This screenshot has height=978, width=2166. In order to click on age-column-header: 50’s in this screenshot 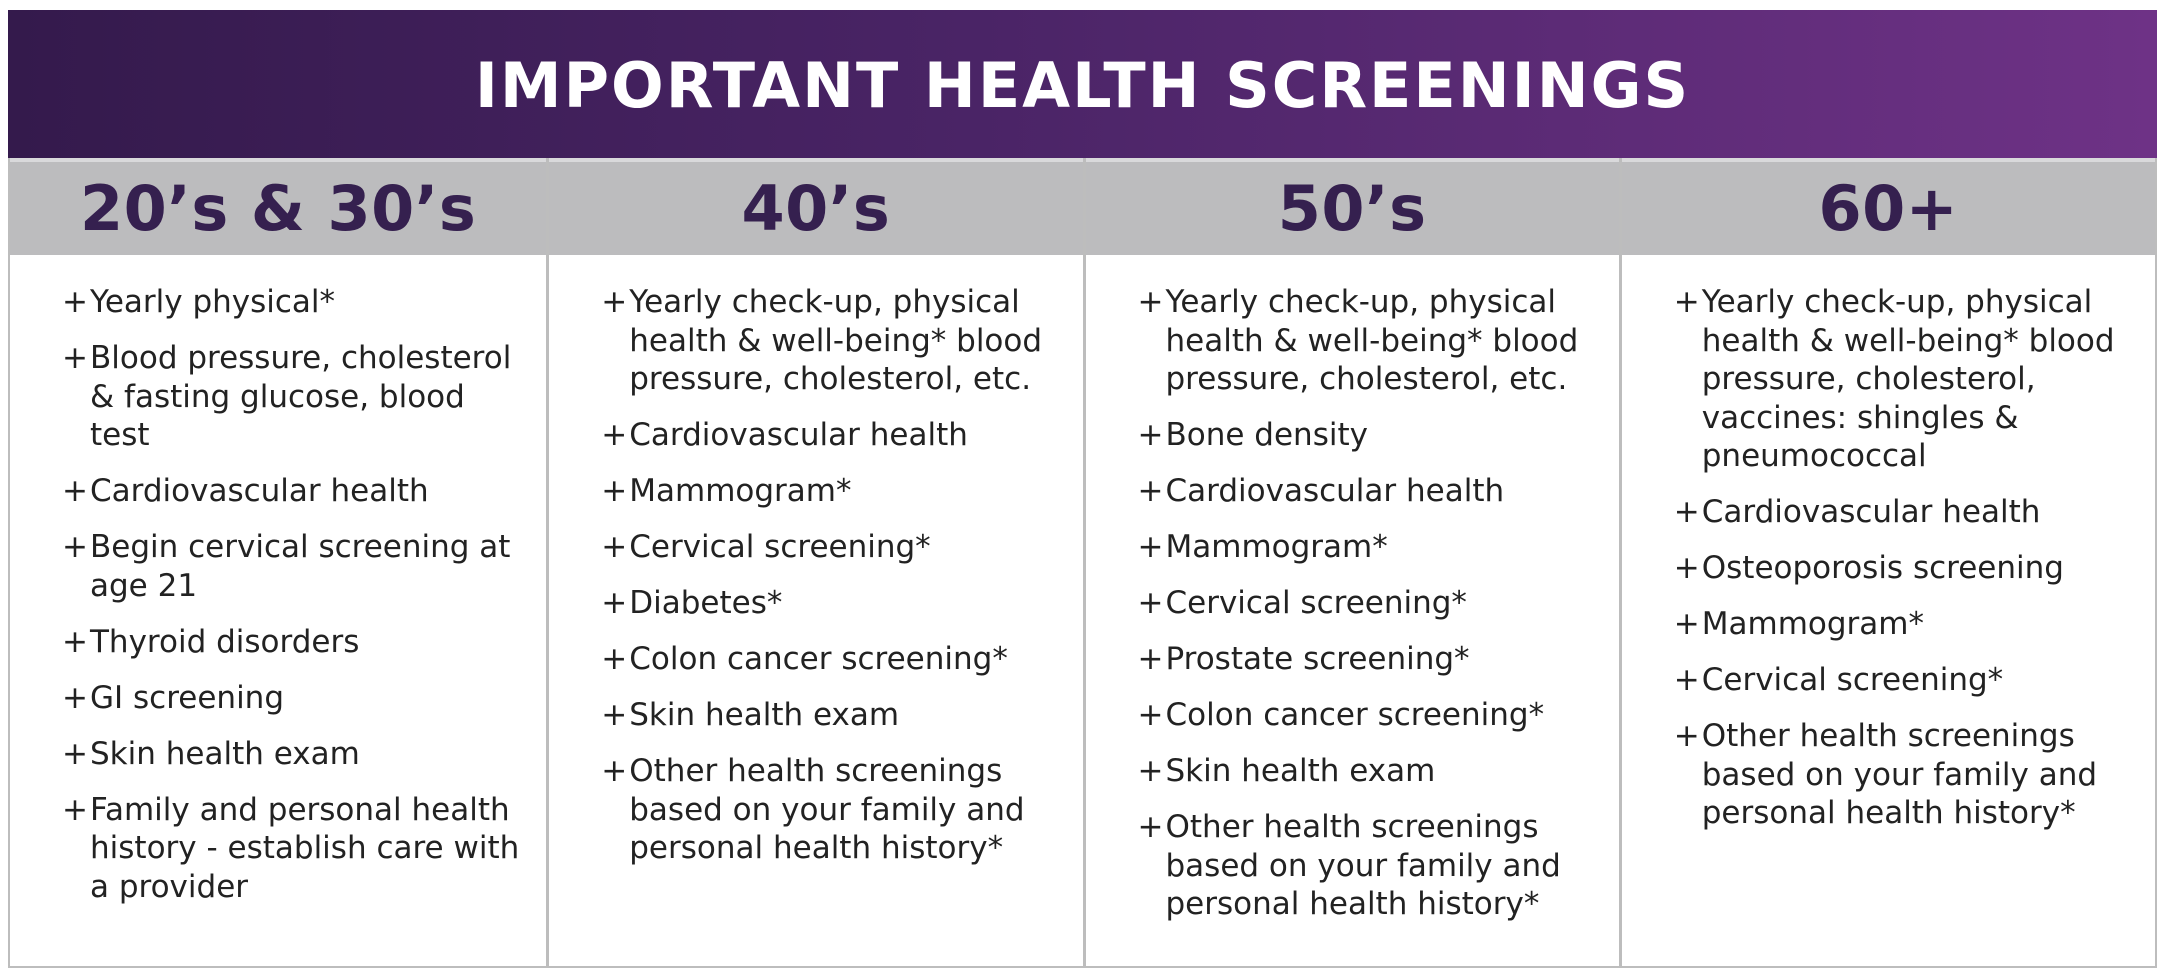, I will do `click(1352, 206)`.